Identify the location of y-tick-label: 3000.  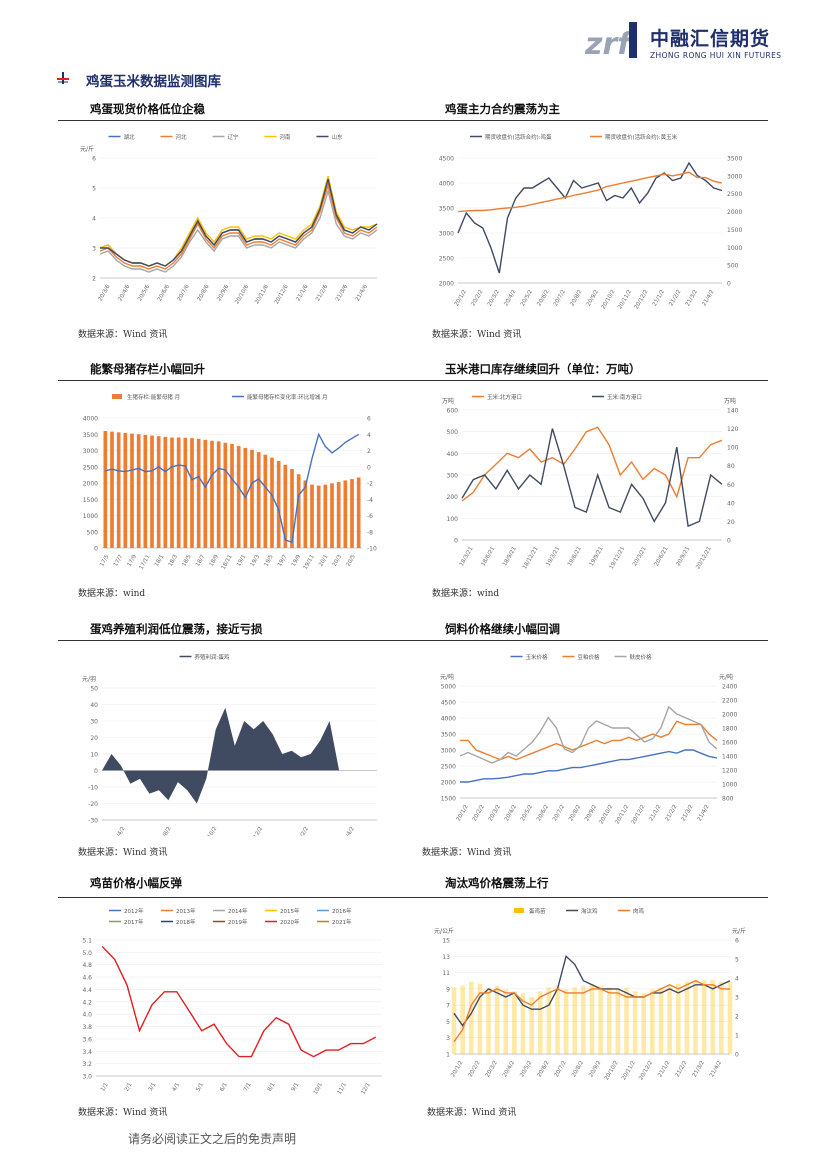
(448, 751).